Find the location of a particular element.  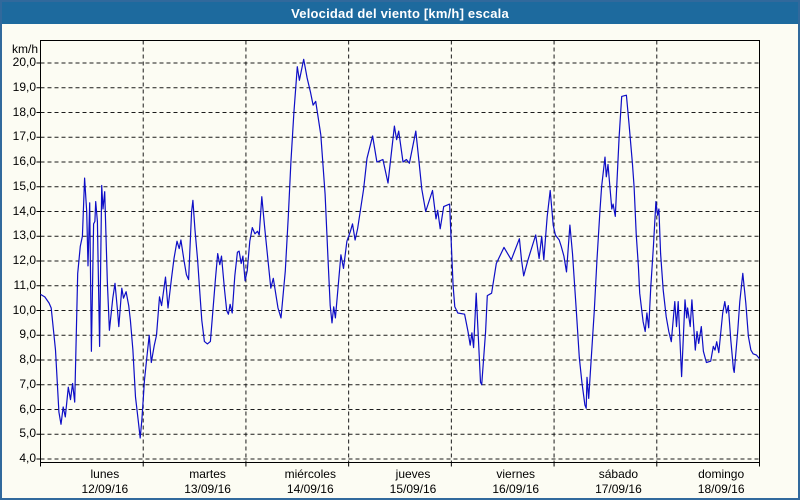

y-tick-label: 11,0 is located at coordinates (24, 284).